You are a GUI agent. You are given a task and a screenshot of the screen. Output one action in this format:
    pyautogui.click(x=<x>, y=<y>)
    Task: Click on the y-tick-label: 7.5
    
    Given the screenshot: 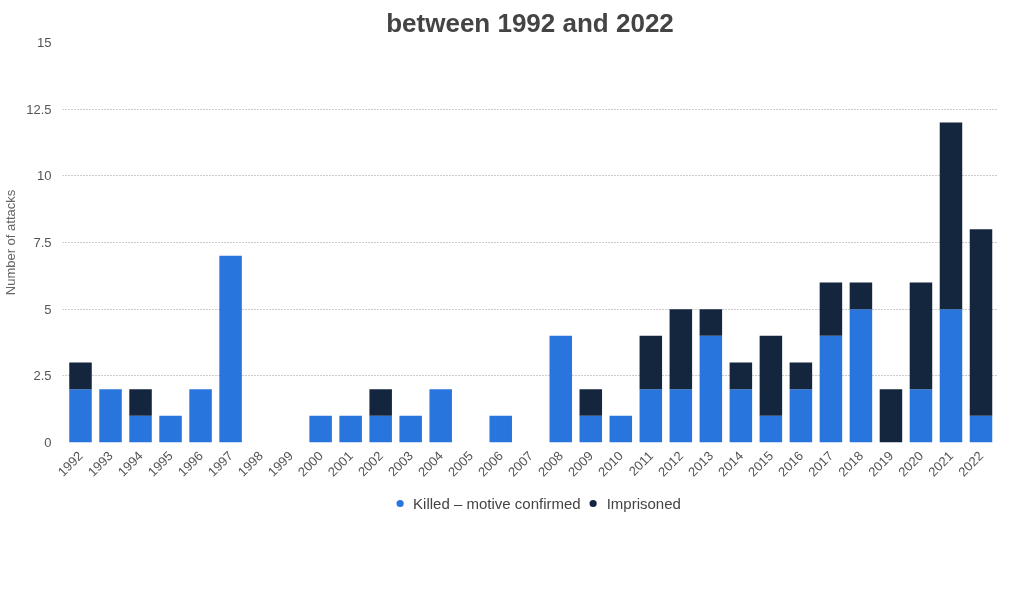 What is the action you would take?
    pyautogui.click(x=42, y=242)
    